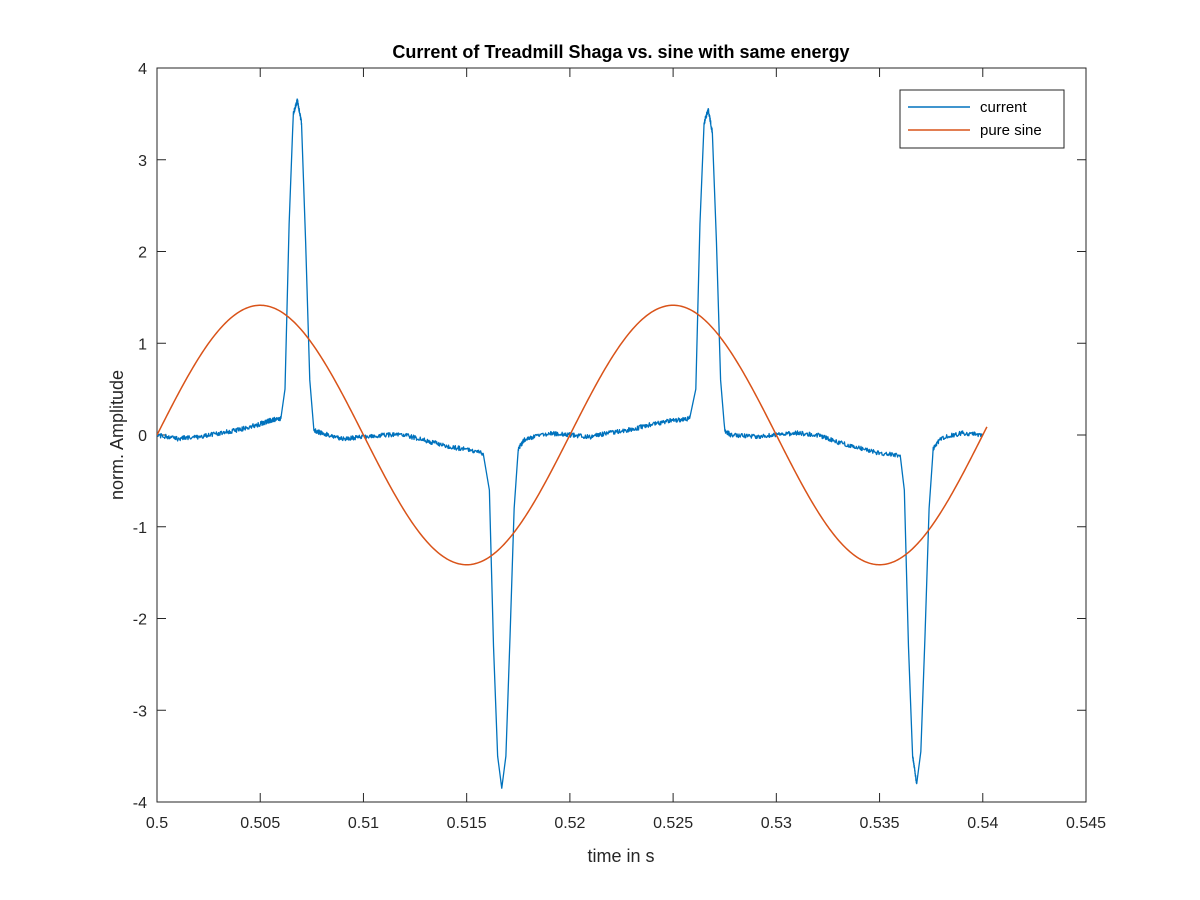 Image resolution: width=1200 pixels, height=900 pixels. What do you see at coordinates (142, 69) in the screenshot?
I see `y-tick-label: 4` at bounding box center [142, 69].